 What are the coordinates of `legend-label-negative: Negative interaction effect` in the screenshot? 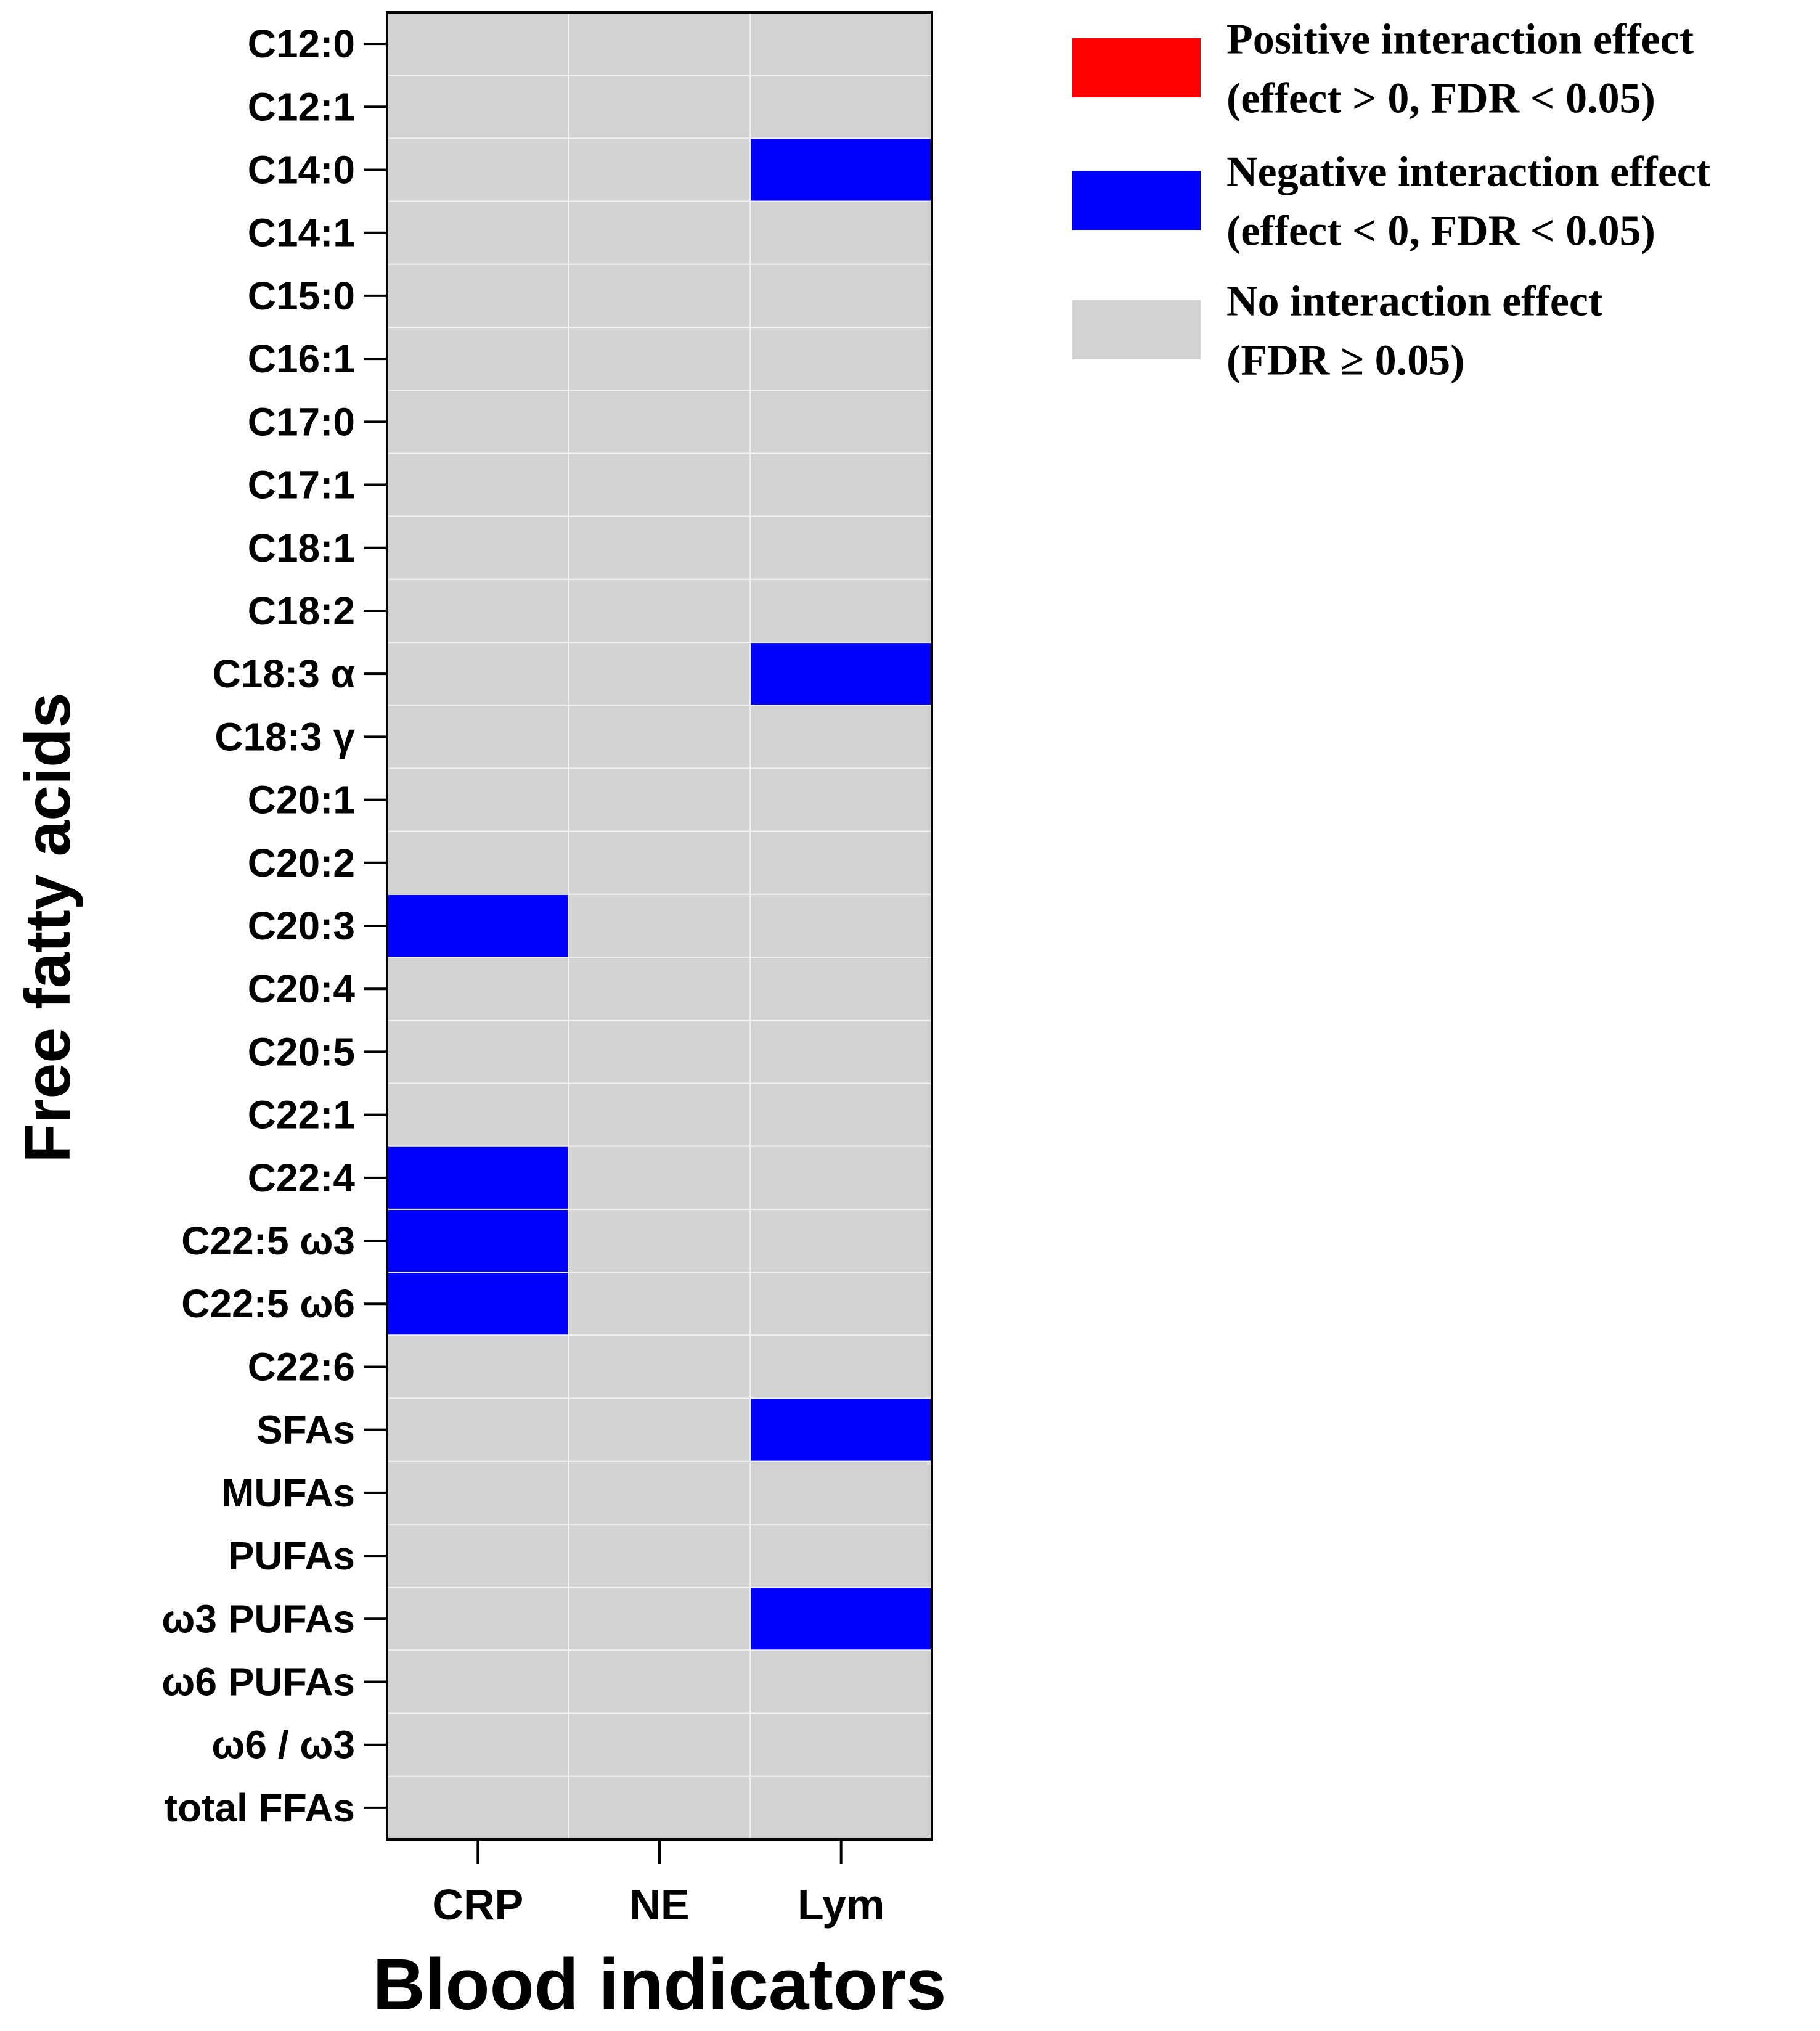 It's located at (1468, 172).